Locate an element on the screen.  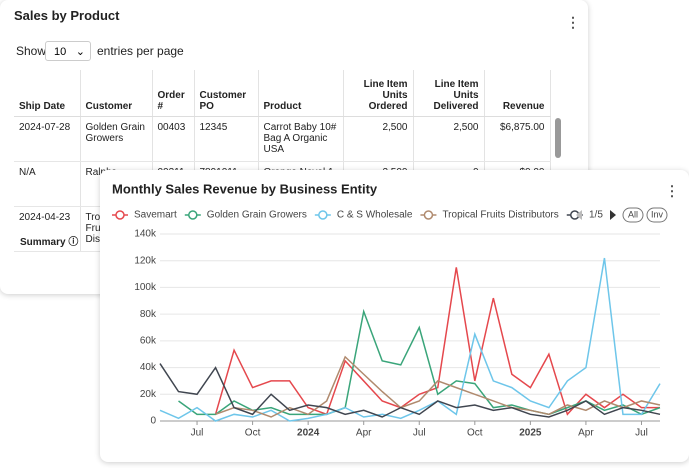
legend-button-label: All is located at coordinates (633, 214).